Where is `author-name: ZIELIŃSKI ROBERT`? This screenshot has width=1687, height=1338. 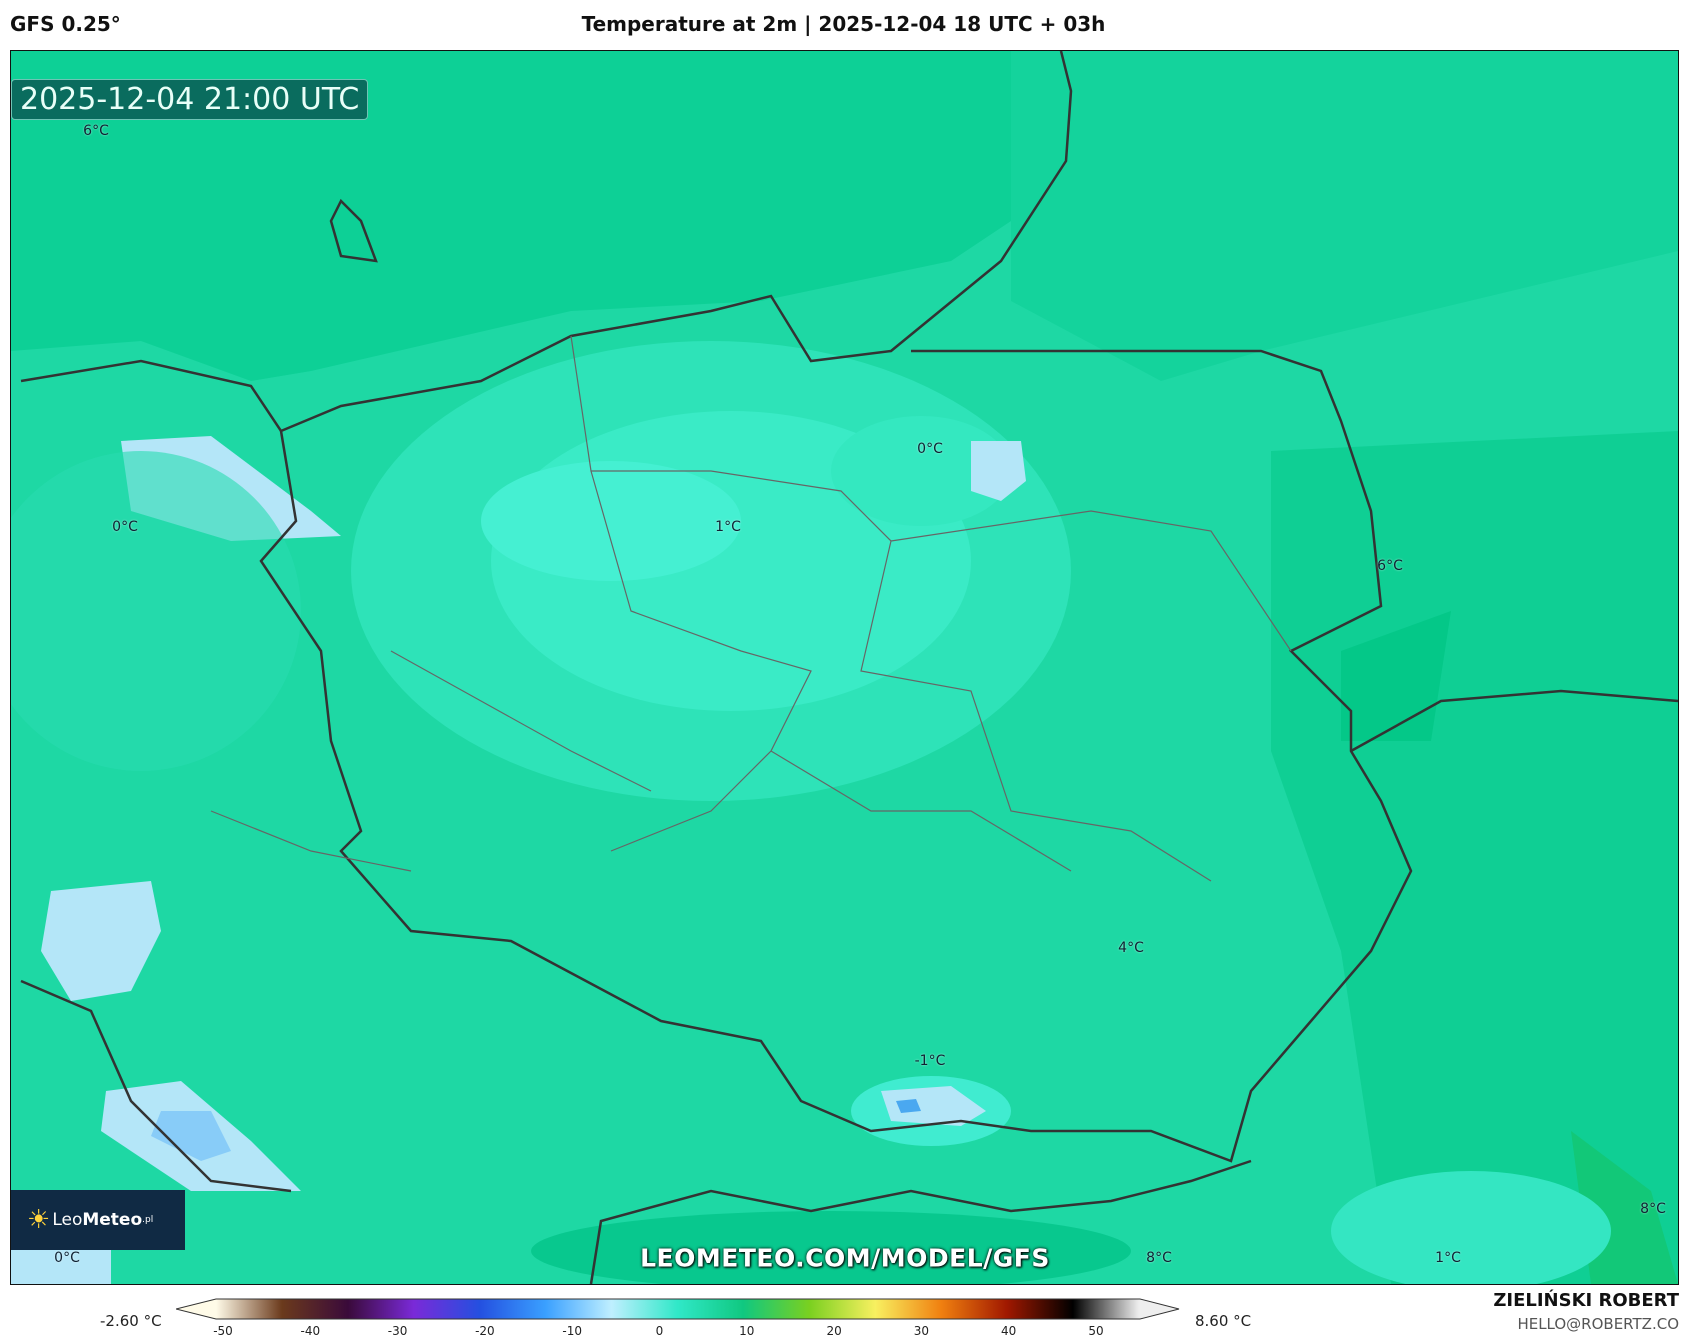
author-name: ZIELIŃSKI ROBERT is located at coordinates (1586, 1300).